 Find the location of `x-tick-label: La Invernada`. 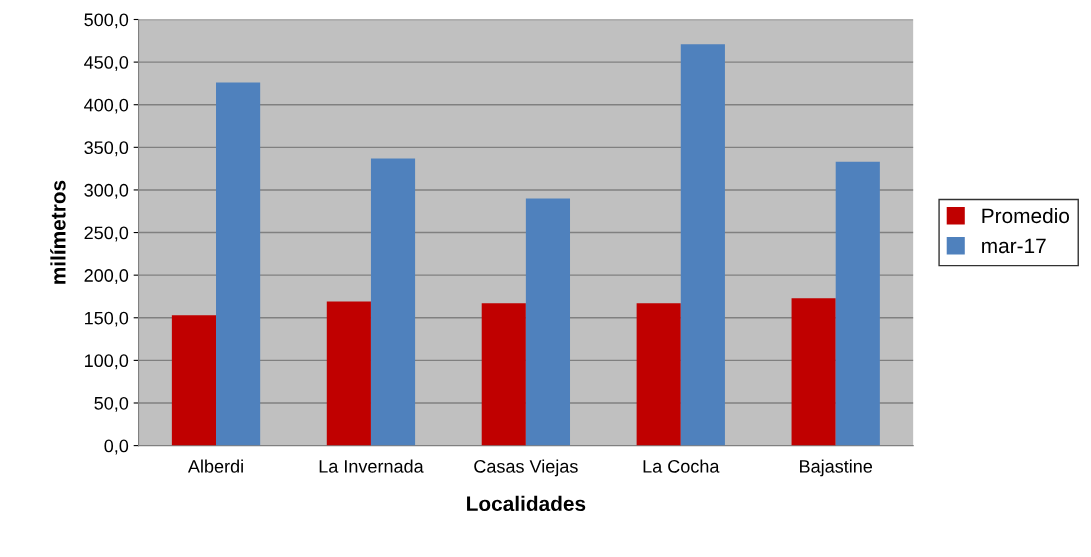

x-tick-label: La Invernada is located at coordinates (371, 466).